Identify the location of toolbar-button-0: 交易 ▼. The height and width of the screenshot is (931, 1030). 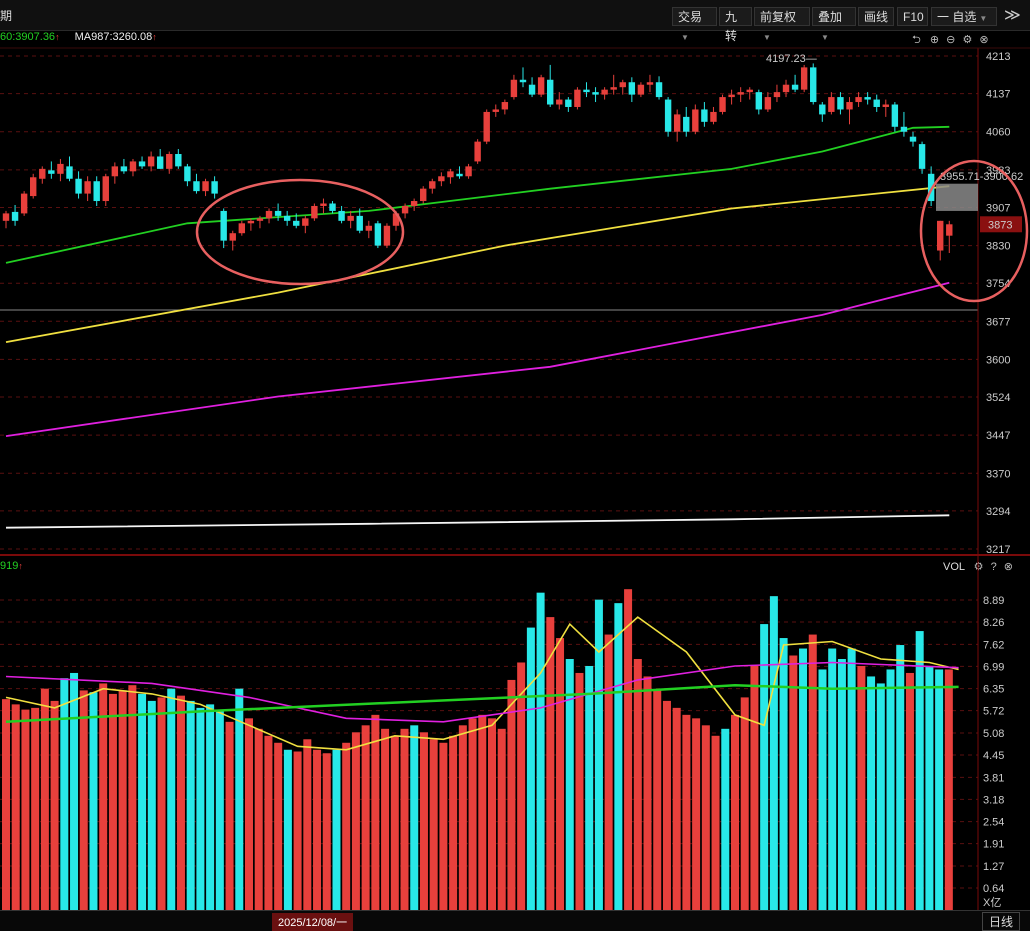
(694, 24).